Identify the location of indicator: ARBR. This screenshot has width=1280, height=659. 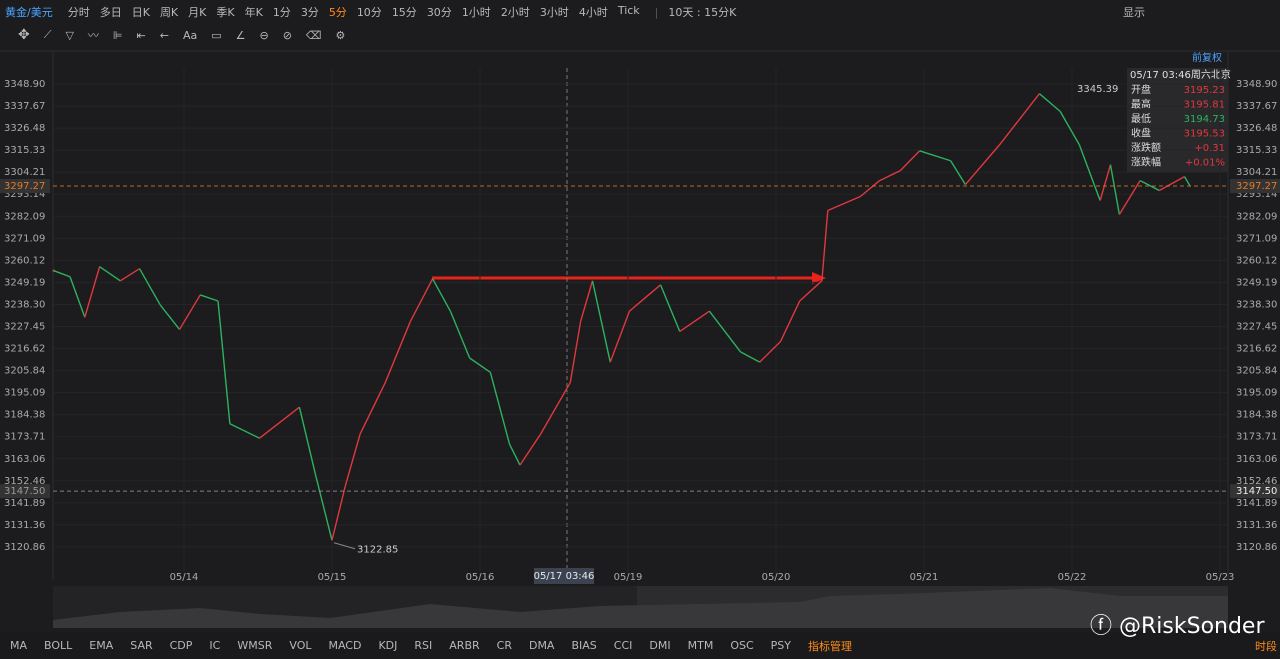
(464, 645).